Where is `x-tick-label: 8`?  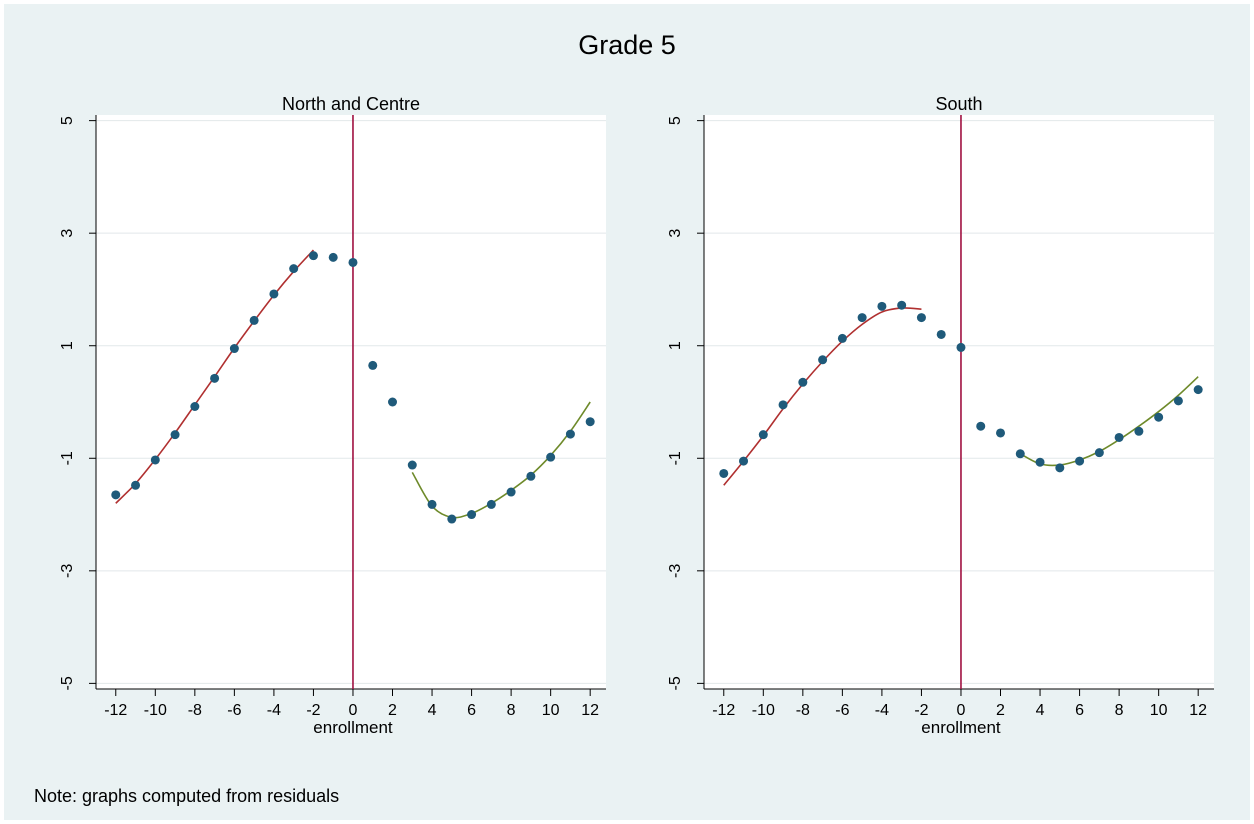
x-tick-label: 8 is located at coordinates (511, 710).